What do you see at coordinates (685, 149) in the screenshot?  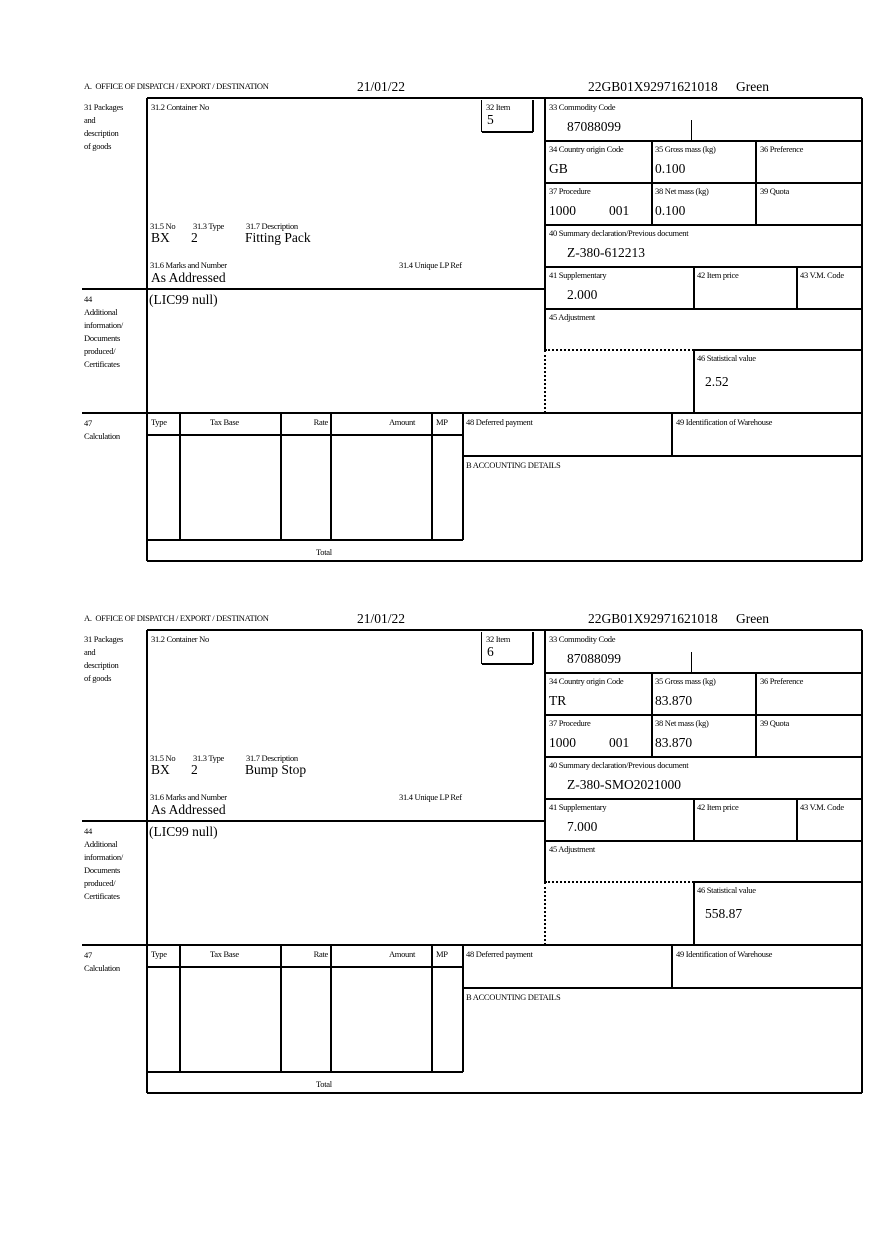 I see `gross-mass-label: 35 Gross mass (kg)` at bounding box center [685, 149].